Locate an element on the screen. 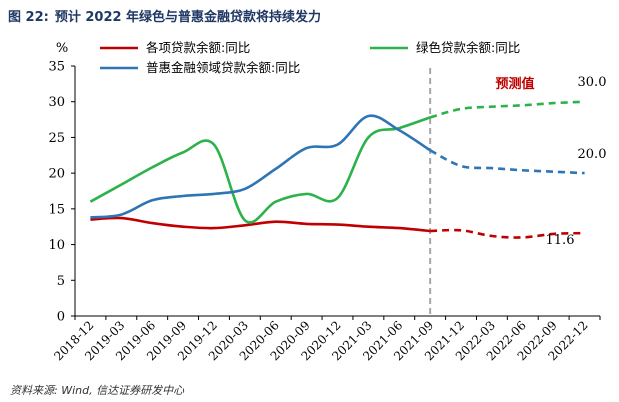  y-tick-label: 35 is located at coordinates (56, 67).